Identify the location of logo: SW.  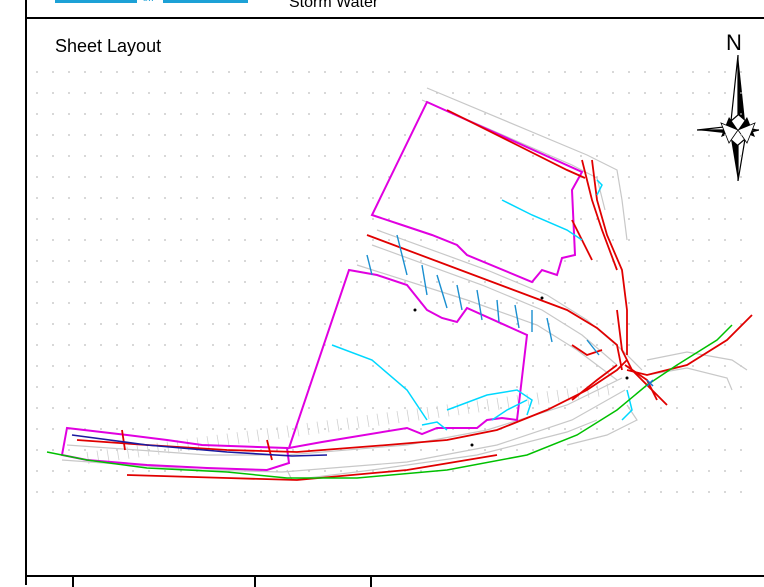
(151, 3).